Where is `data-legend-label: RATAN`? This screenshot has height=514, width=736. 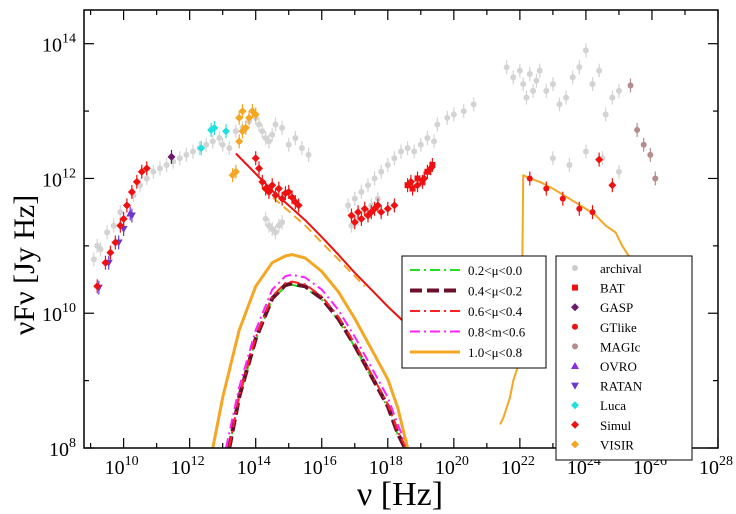
data-legend-label: RATAN is located at coordinates (621, 386).